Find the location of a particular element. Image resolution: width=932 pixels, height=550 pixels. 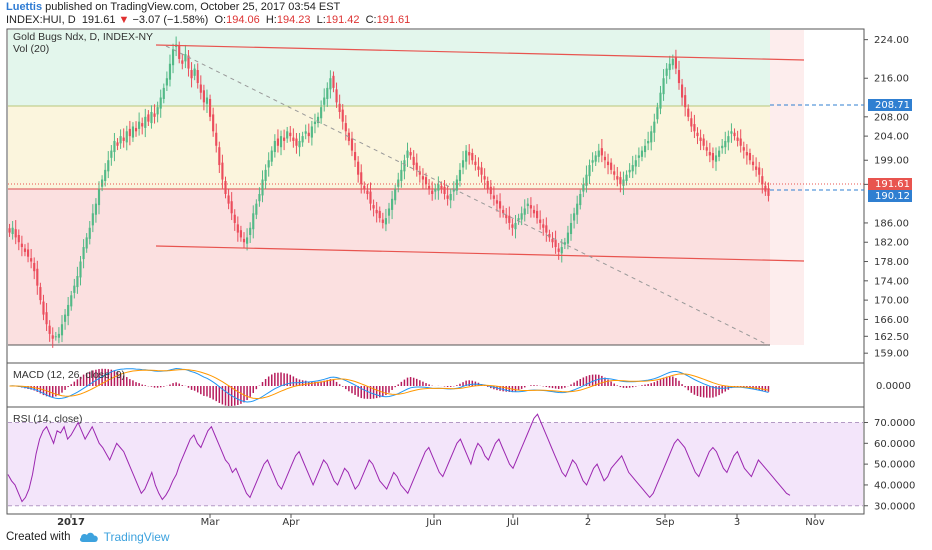

low-label: L: is located at coordinates (321, 20).